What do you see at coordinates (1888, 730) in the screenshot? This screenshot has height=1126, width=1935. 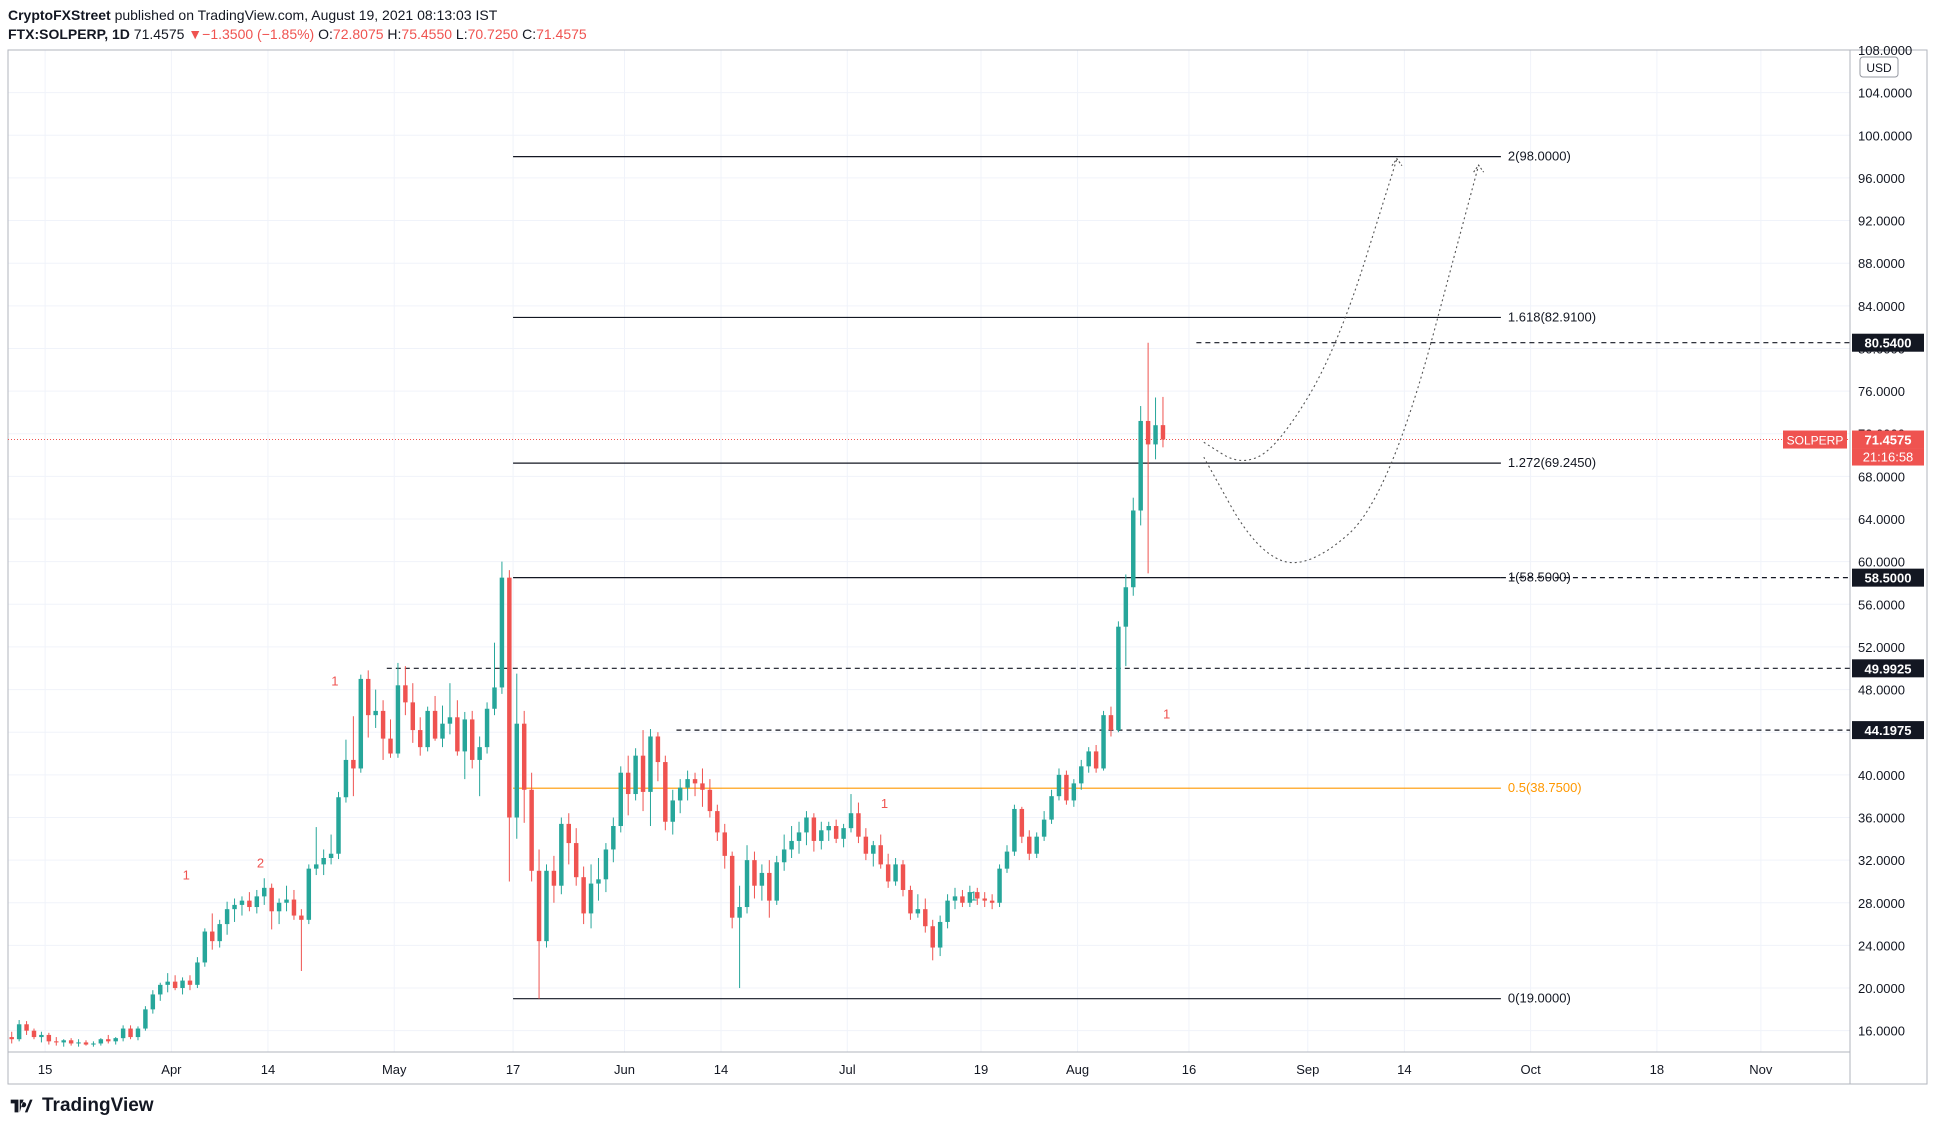 I see `price-label-text: 44.1975` at bounding box center [1888, 730].